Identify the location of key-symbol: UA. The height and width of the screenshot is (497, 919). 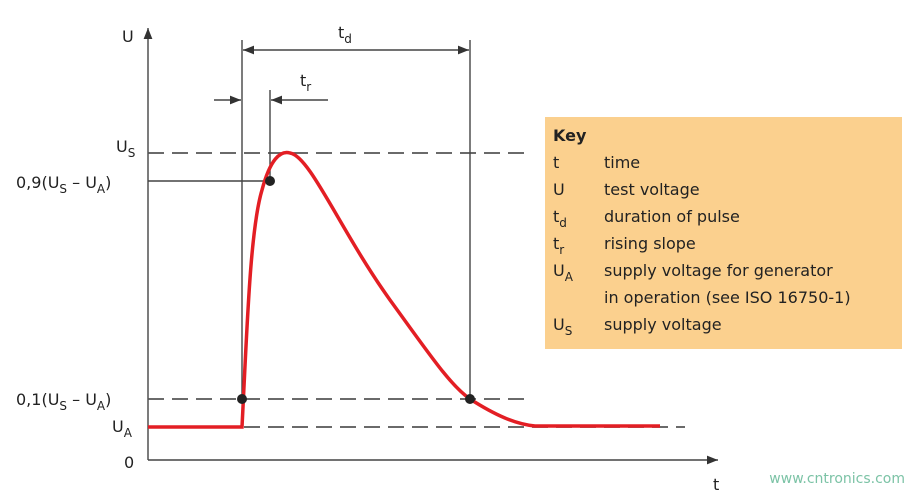
(563, 272).